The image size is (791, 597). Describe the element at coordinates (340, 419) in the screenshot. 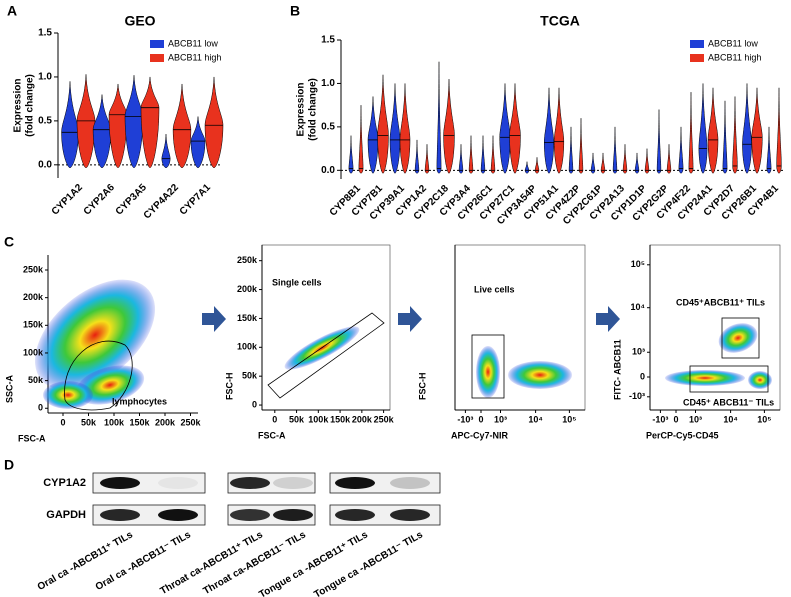

I see `x-tick-label: 150k` at that location.